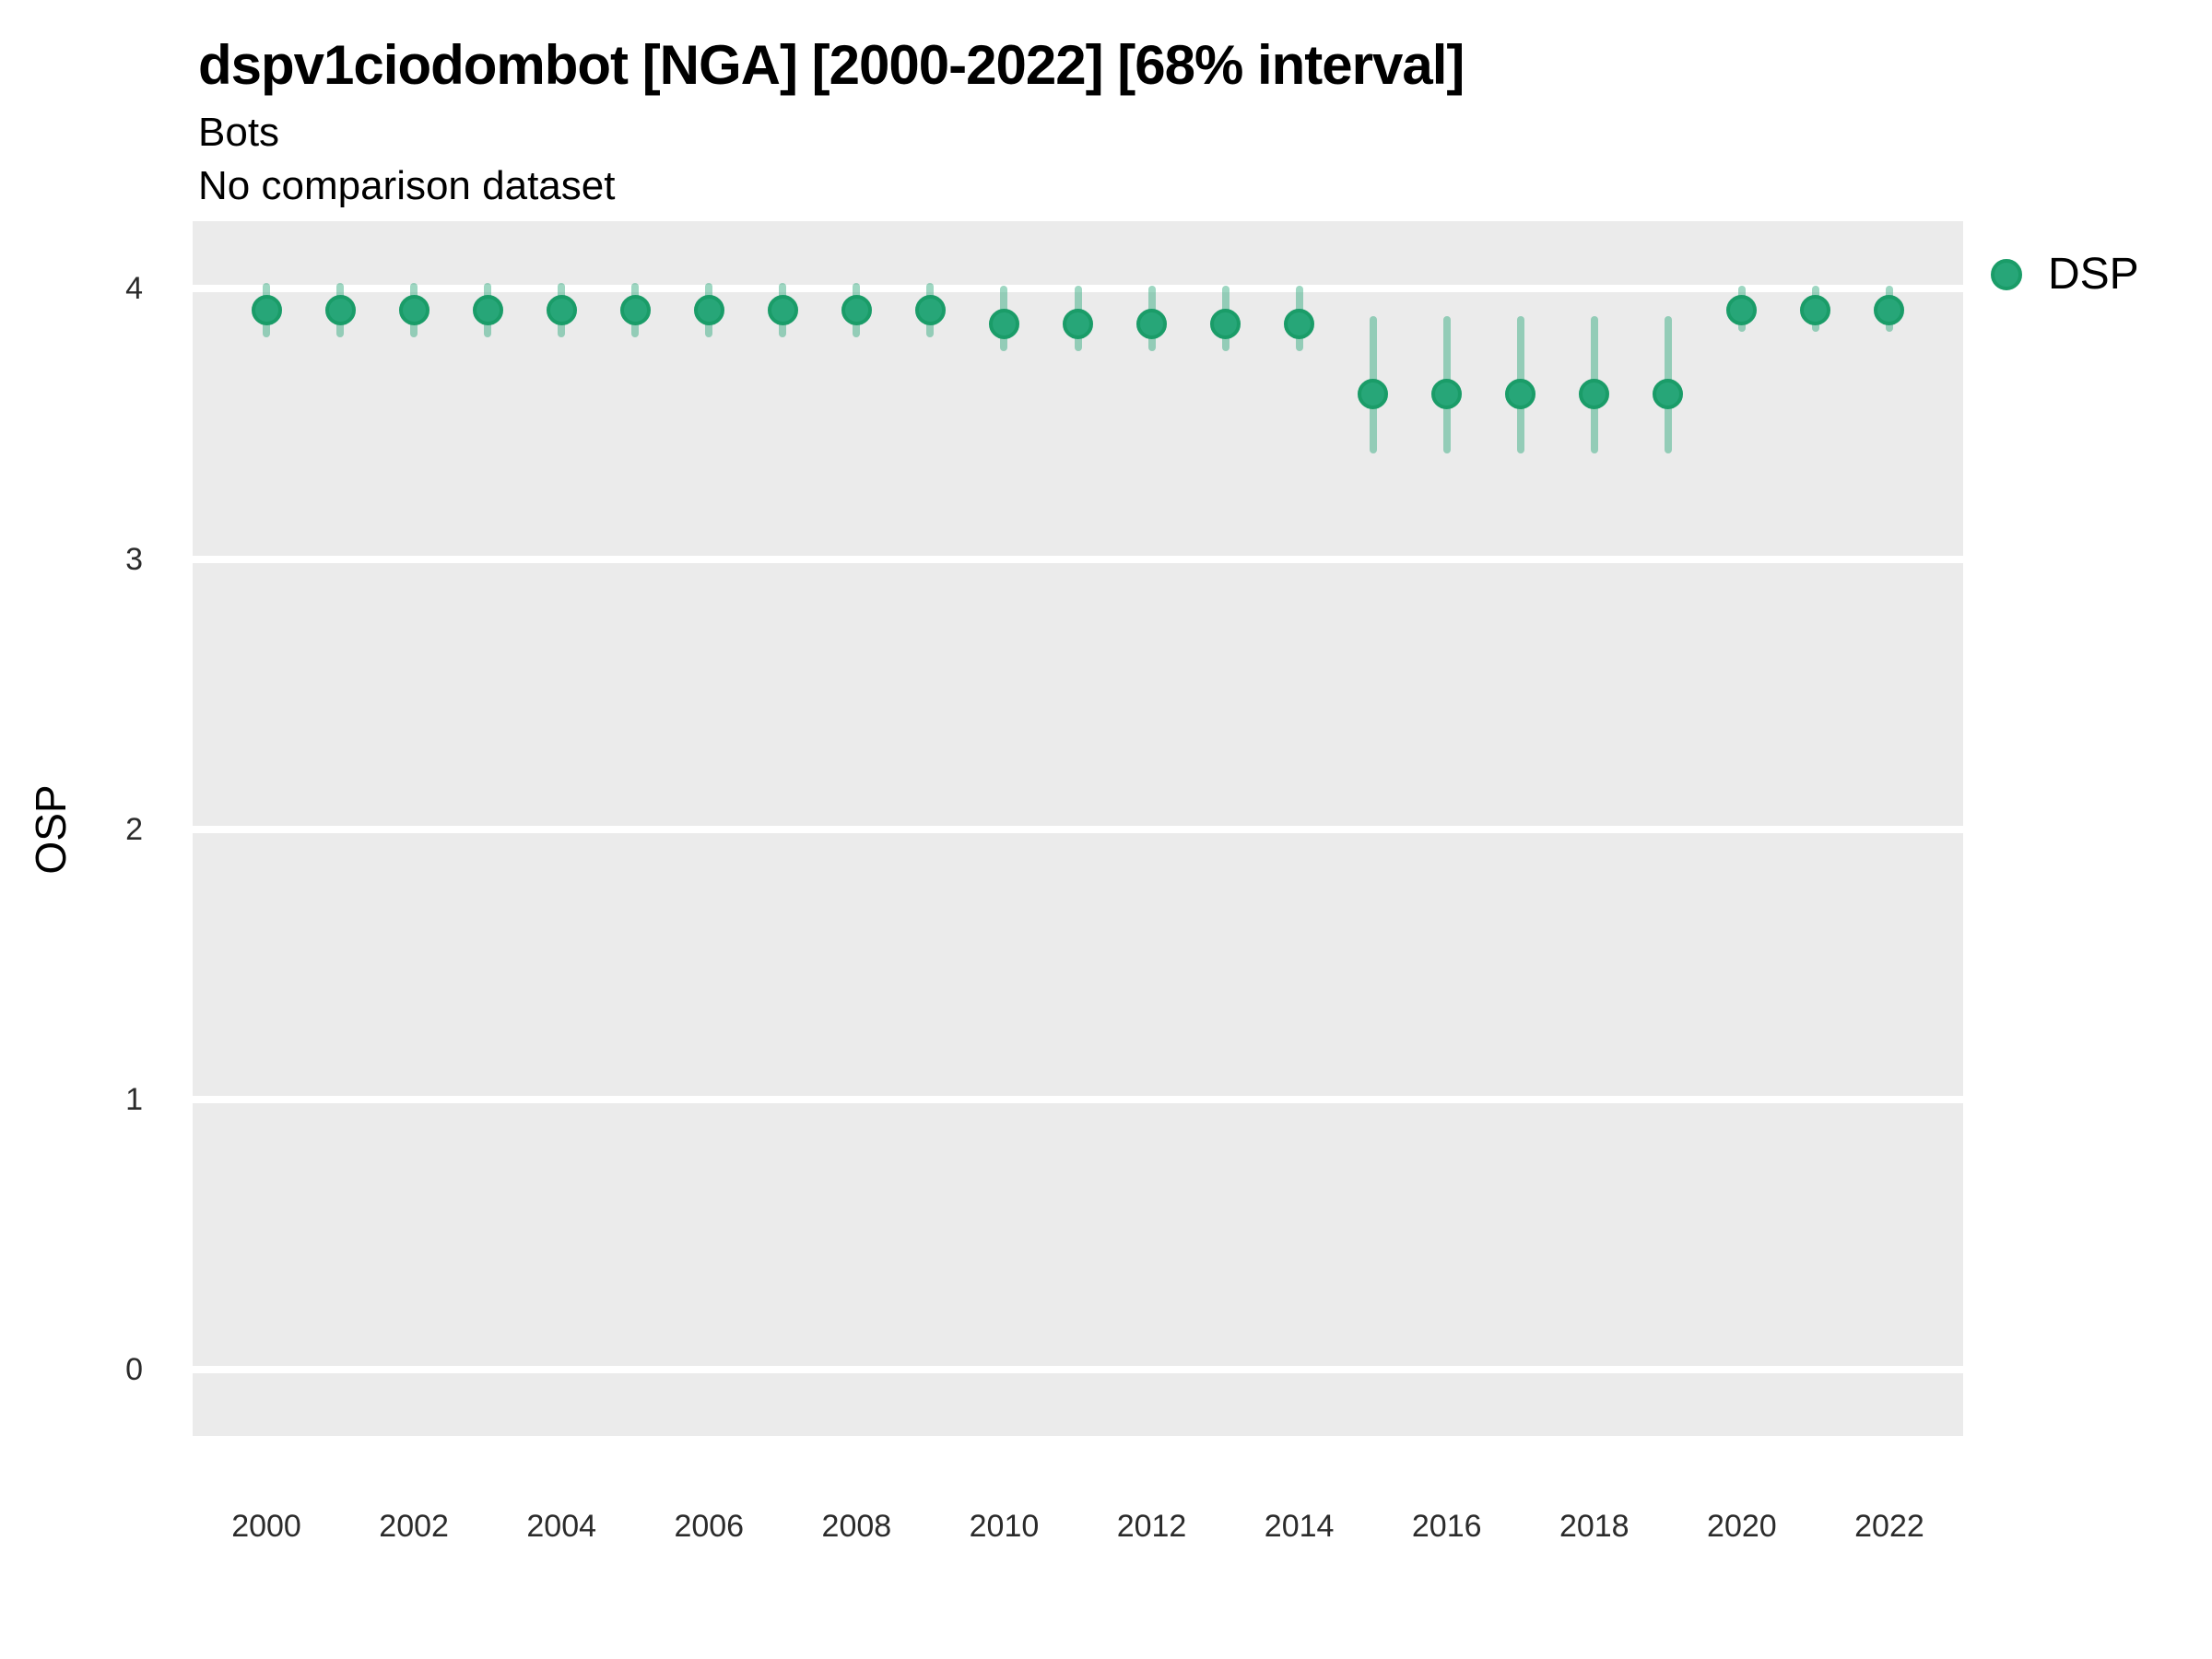 This screenshot has width=2212, height=1659. What do you see at coordinates (407, 185) in the screenshot?
I see `comparison-note: No comparison dataset` at bounding box center [407, 185].